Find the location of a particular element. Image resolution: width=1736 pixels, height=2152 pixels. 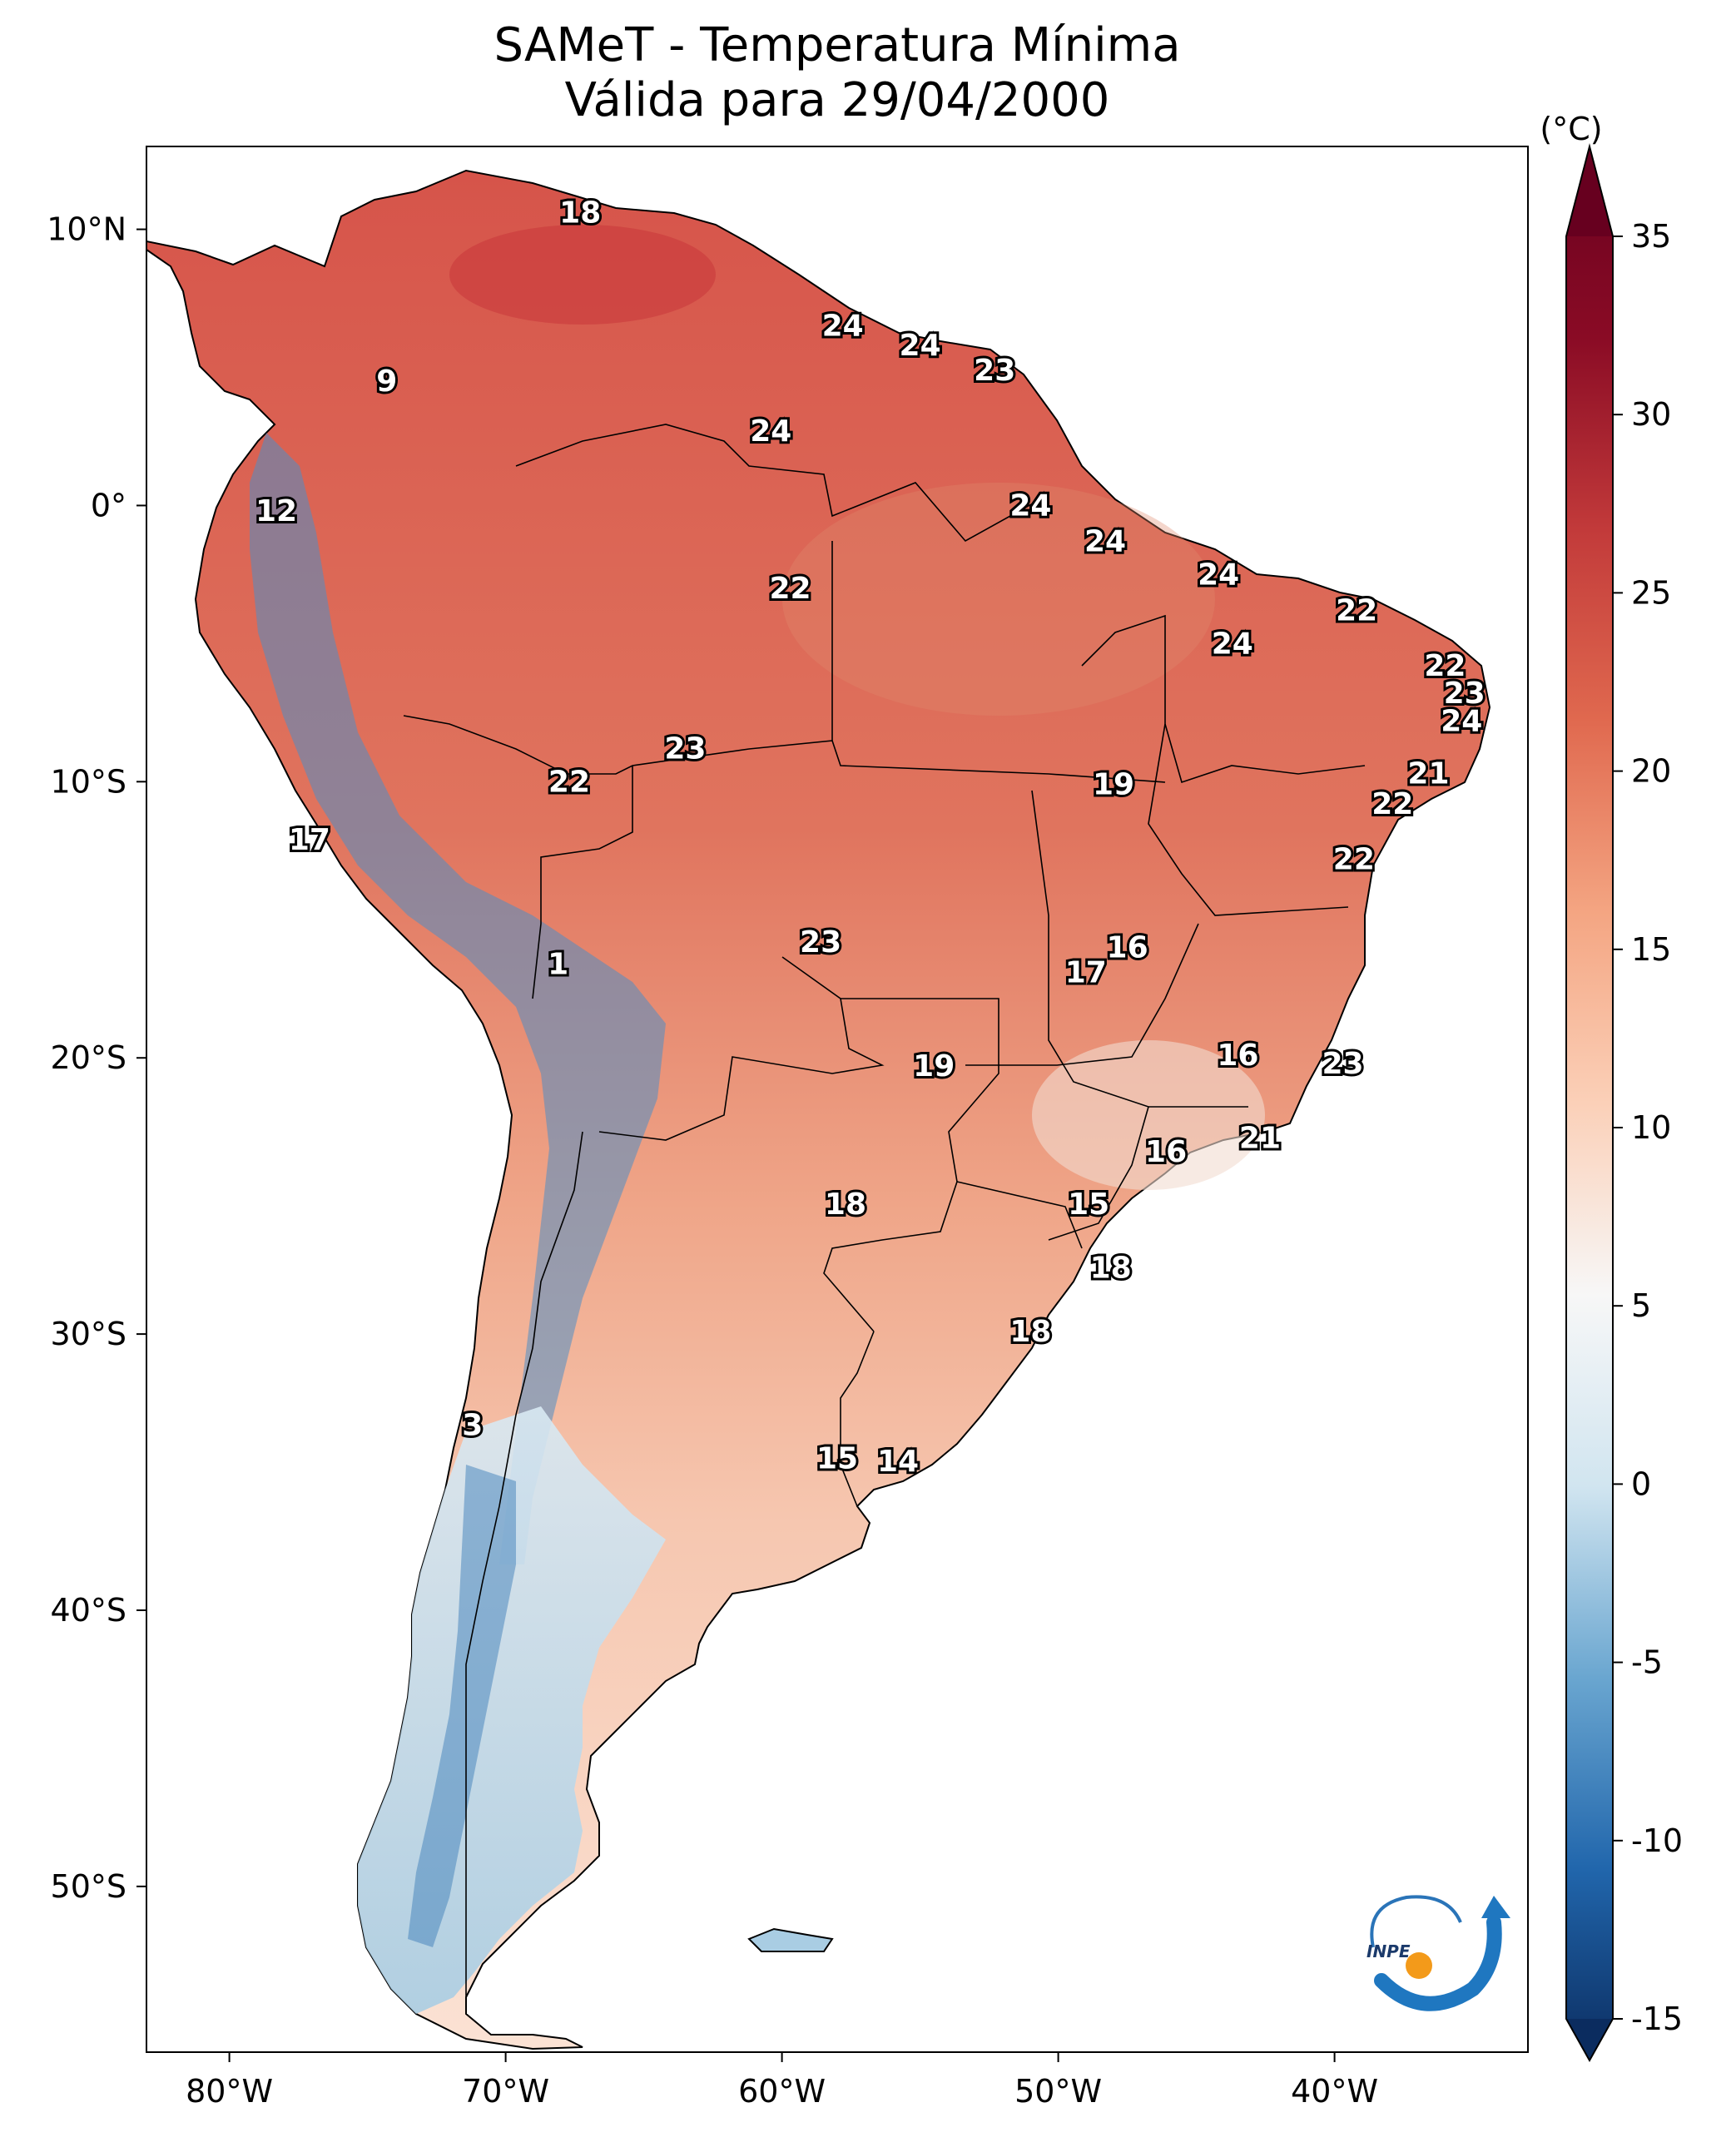

colorbar-tick-label: 10 is located at coordinates (1651, 1127).